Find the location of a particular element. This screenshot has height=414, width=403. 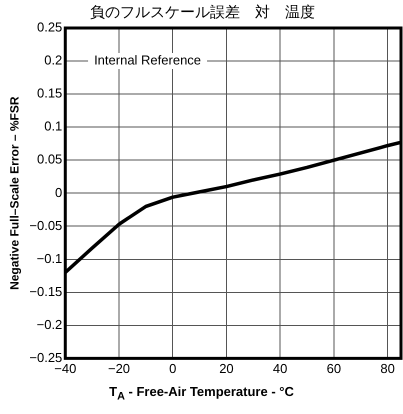

y-tick-label: 0.2 is located at coordinates (53, 60).